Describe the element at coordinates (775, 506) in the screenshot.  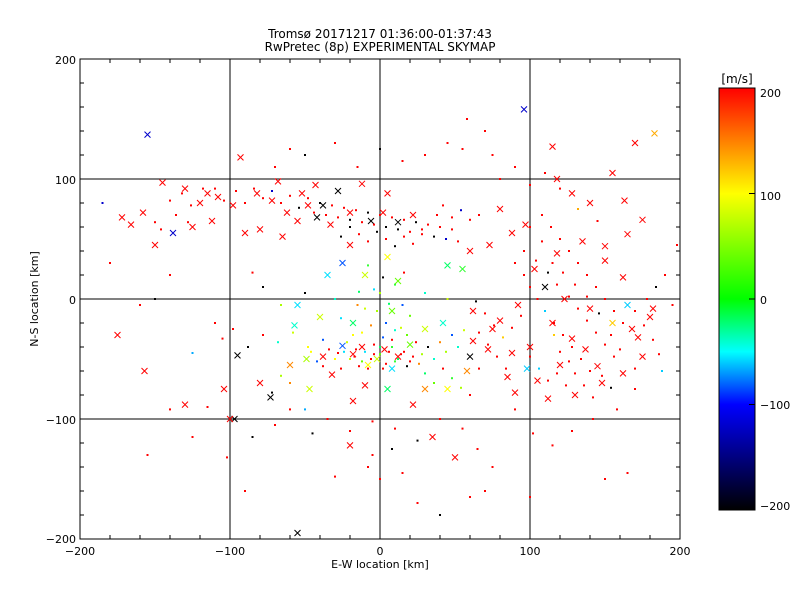
I see `colorbar-tick-label: −200` at that location.